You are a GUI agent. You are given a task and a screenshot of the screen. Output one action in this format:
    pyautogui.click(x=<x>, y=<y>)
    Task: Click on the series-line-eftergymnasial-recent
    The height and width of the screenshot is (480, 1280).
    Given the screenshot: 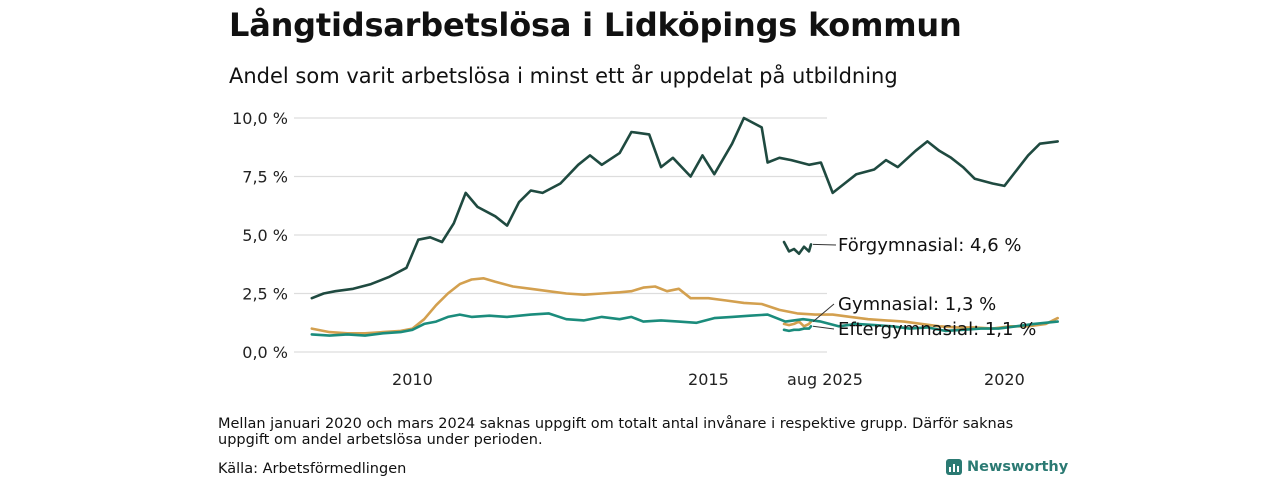 What is the action you would take?
    pyautogui.click(x=797, y=329)
    